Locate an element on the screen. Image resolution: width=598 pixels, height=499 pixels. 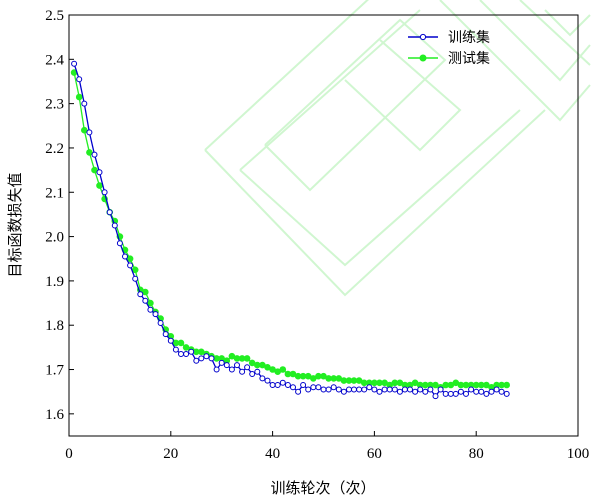
y-tick-label: 2.1 is located at coordinates (54, 193).